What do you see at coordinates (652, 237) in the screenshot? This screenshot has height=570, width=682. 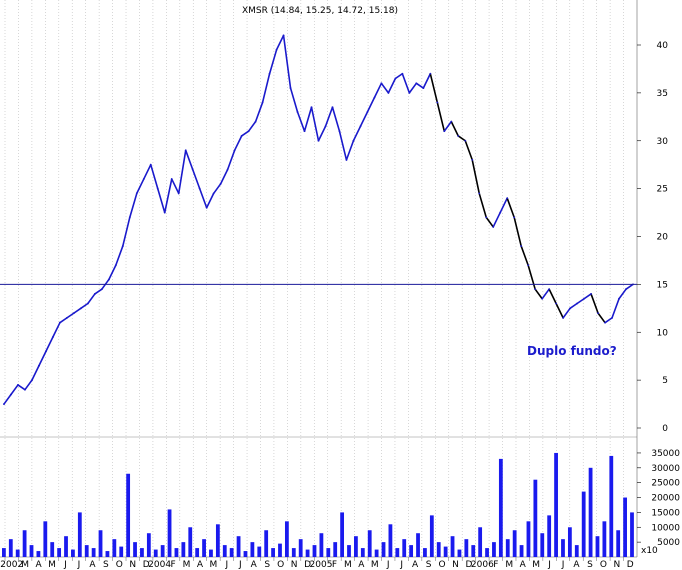 I see `price-y-axis: 0 5 10 15 20 25 30 35 40` at bounding box center [652, 237].